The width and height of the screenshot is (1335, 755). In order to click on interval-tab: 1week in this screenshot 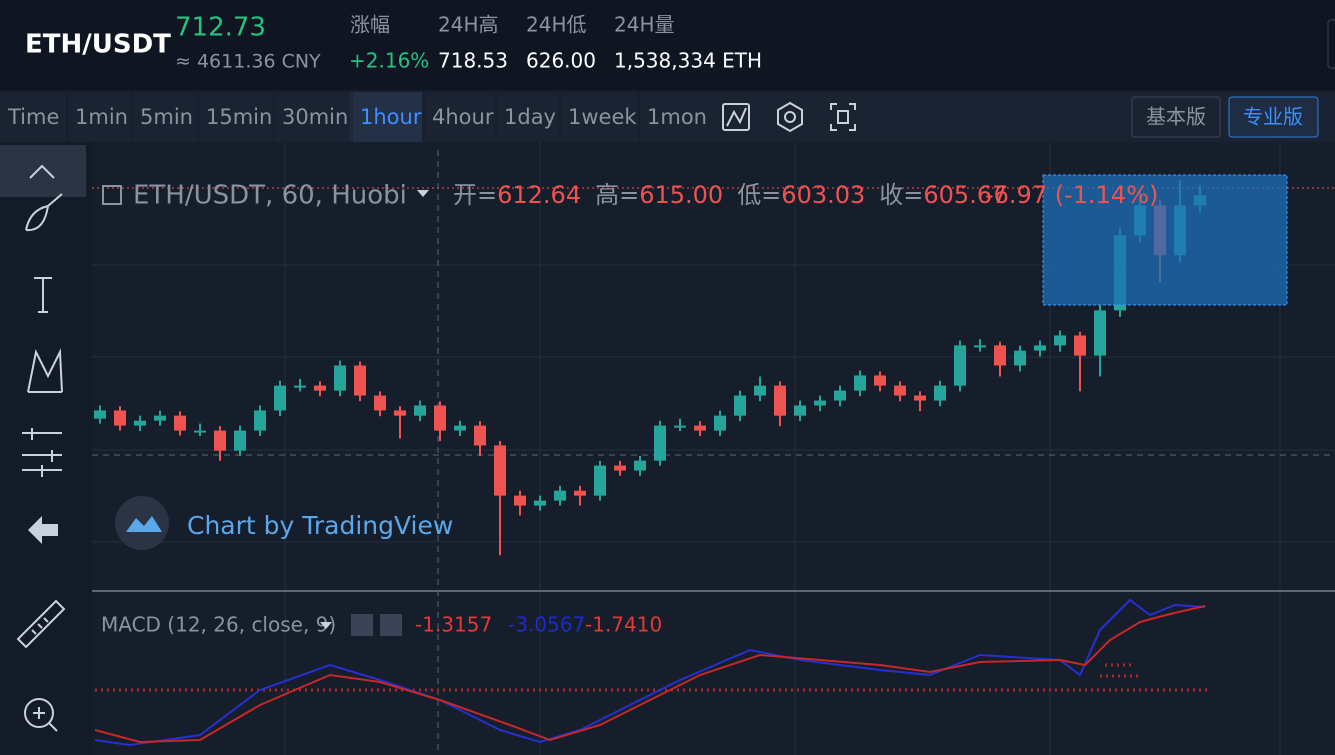, I will do `click(602, 117)`.